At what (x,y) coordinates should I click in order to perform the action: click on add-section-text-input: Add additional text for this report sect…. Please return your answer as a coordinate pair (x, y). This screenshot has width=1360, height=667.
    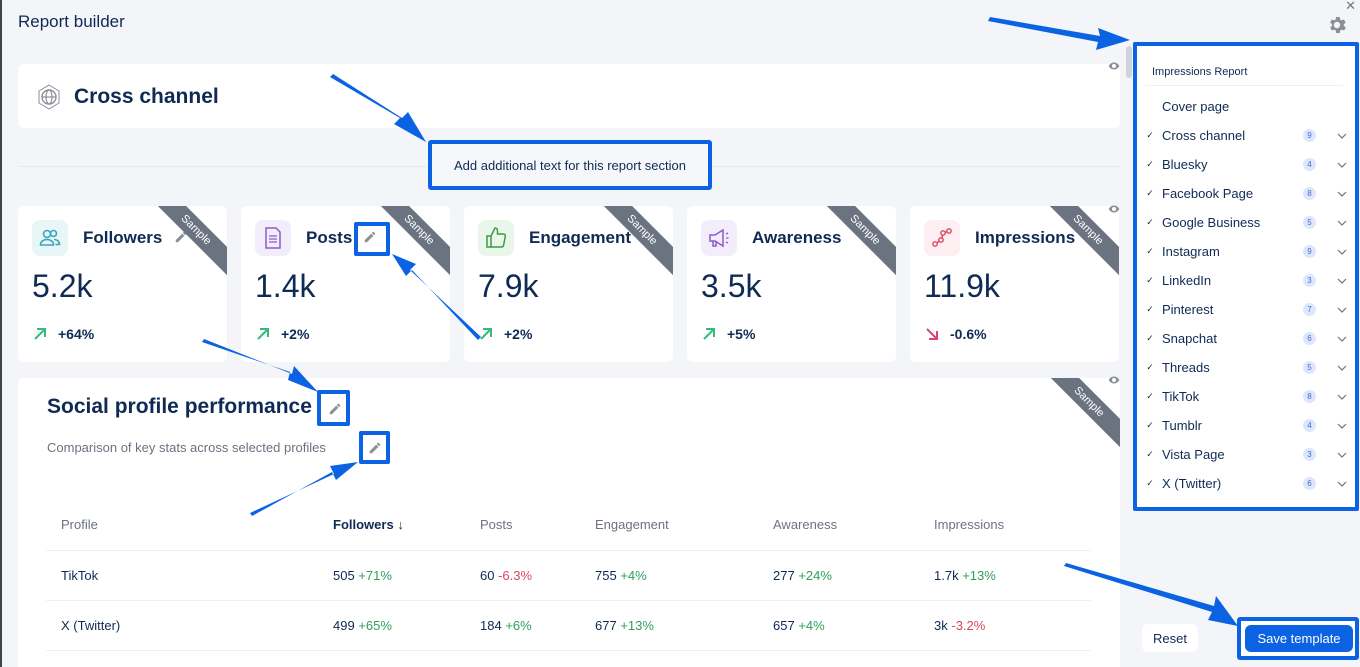
    Looking at the image, I should click on (570, 165).